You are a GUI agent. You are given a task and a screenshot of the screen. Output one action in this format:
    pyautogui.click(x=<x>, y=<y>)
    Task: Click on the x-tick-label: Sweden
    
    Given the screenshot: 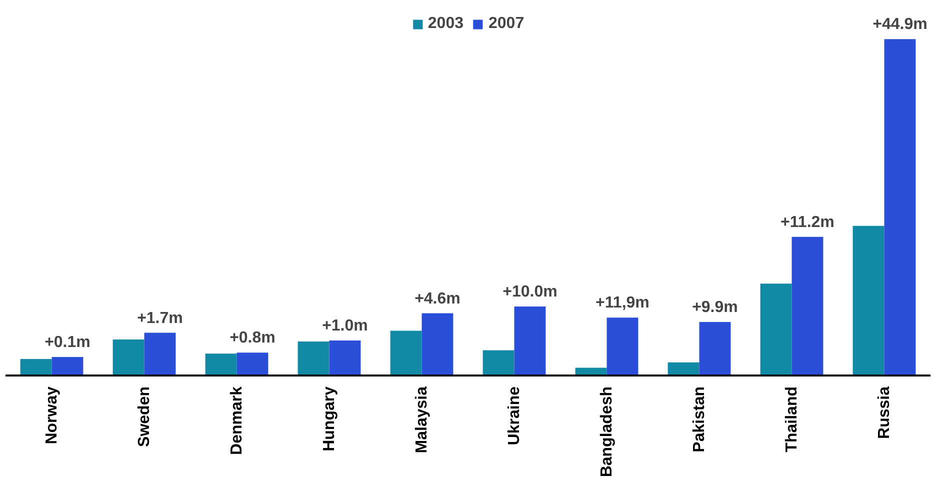 What is the action you would take?
    pyautogui.click(x=144, y=416)
    